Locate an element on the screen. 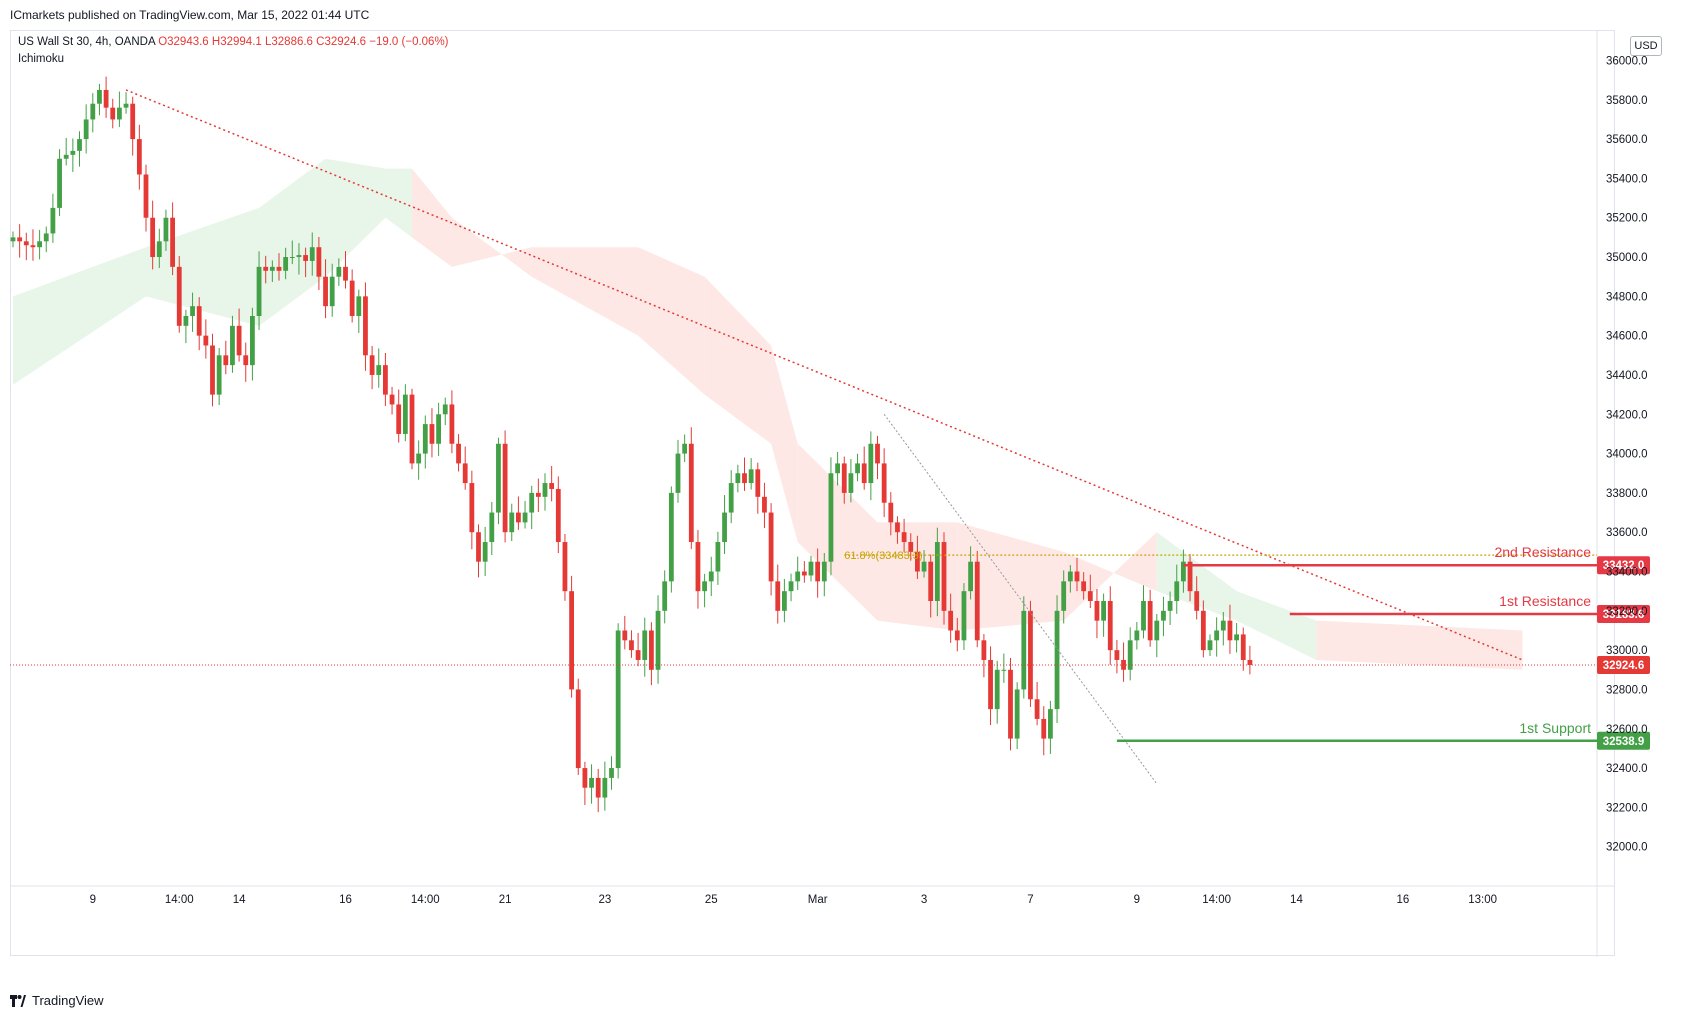 The image size is (1688, 1018). y-tick-label: 35800.0 is located at coordinates (1627, 101).